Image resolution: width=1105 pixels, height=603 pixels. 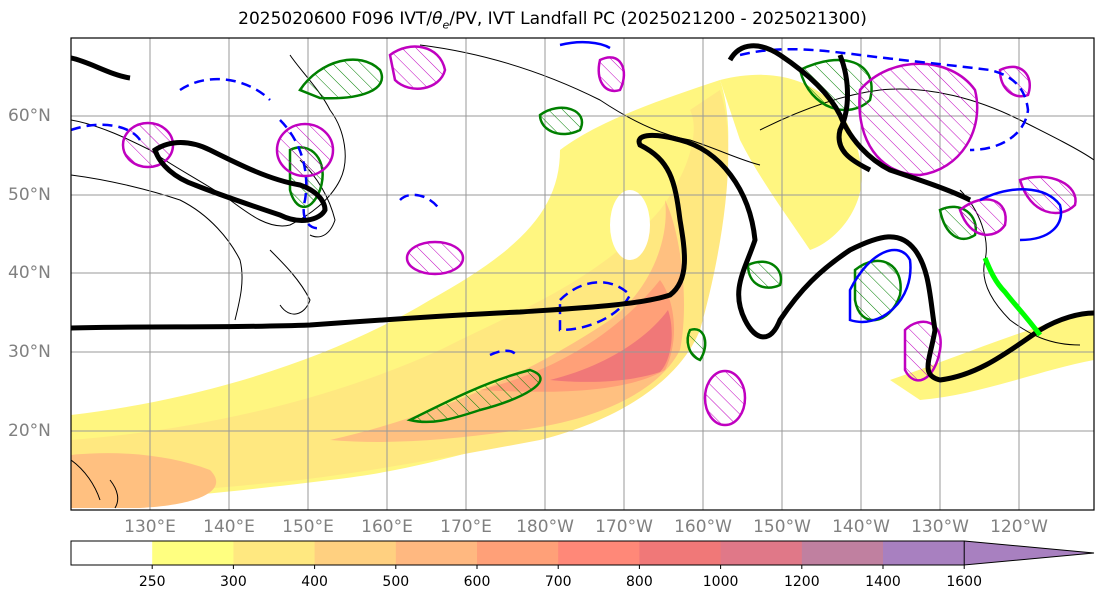 I want to click on colorbar-tick-label: 400, so click(x=314, y=582).